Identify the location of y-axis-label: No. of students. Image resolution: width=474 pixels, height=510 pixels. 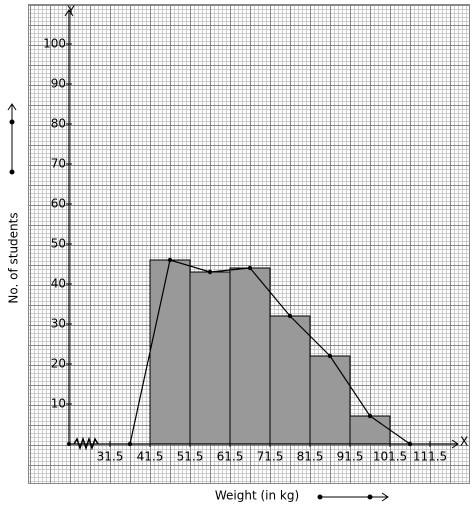
(14, 257).